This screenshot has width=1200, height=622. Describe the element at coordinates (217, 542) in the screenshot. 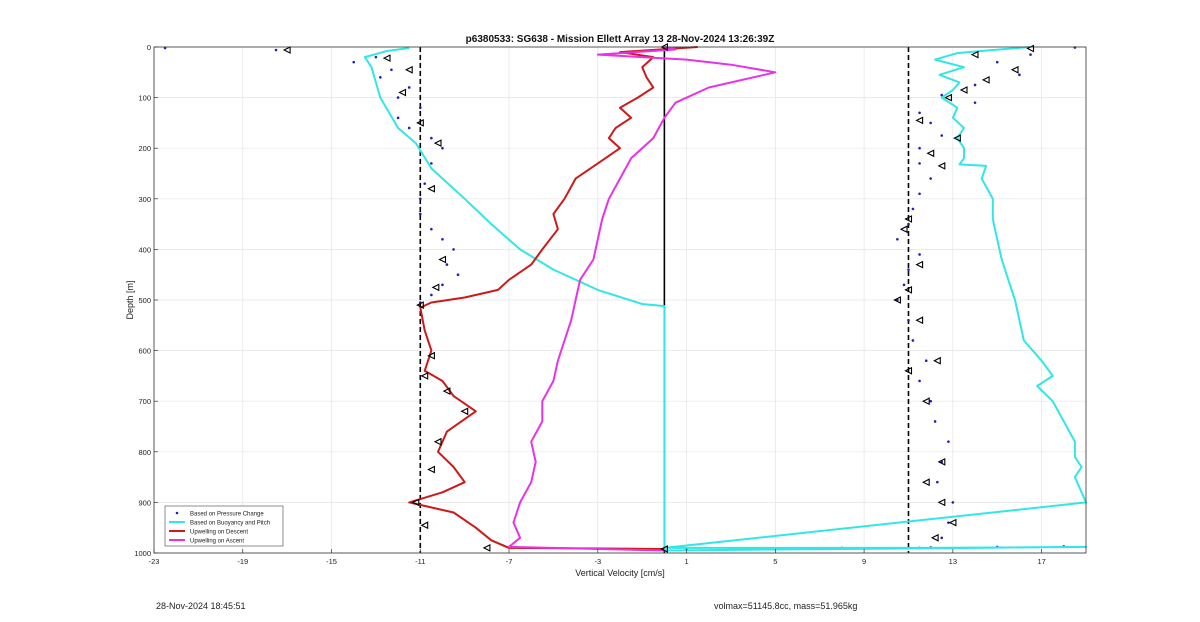

I see `legend-label: Upwelling on Ascent` at that location.